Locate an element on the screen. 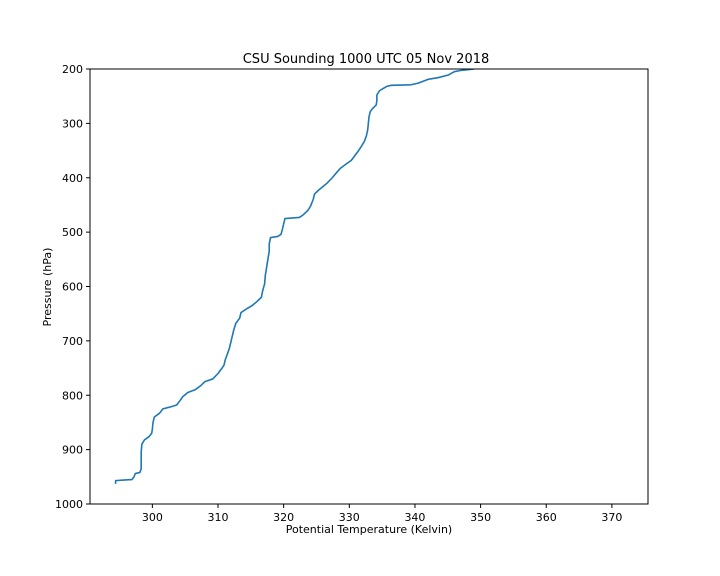 The height and width of the screenshot is (576, 720). x-tick-label: 360 is located at coordinates (546, 517).